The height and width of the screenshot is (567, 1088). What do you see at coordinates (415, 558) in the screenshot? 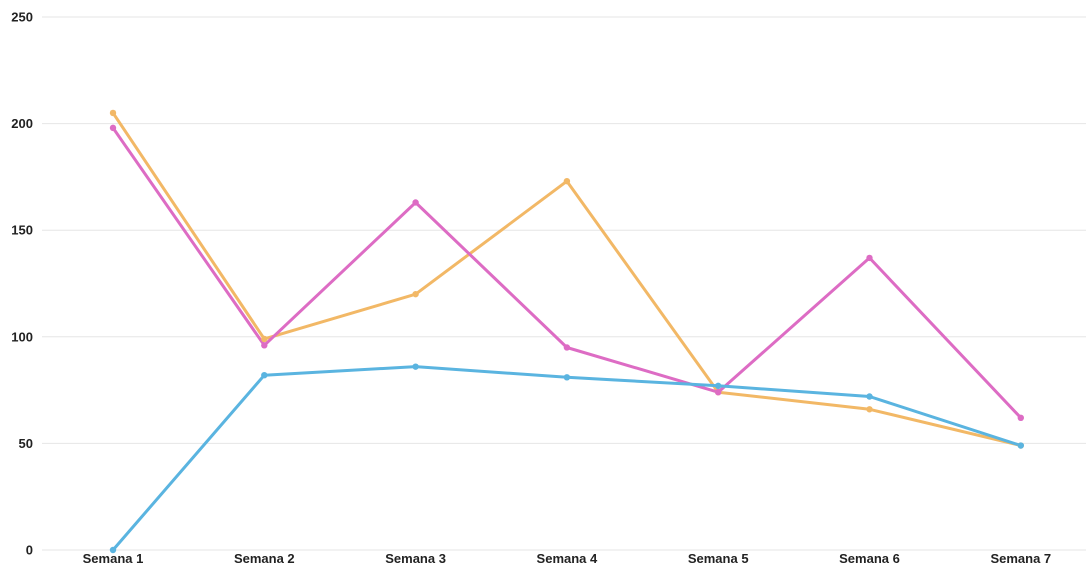
I see `x-tick-label: Semana 3` at bounding box center [415, 558].